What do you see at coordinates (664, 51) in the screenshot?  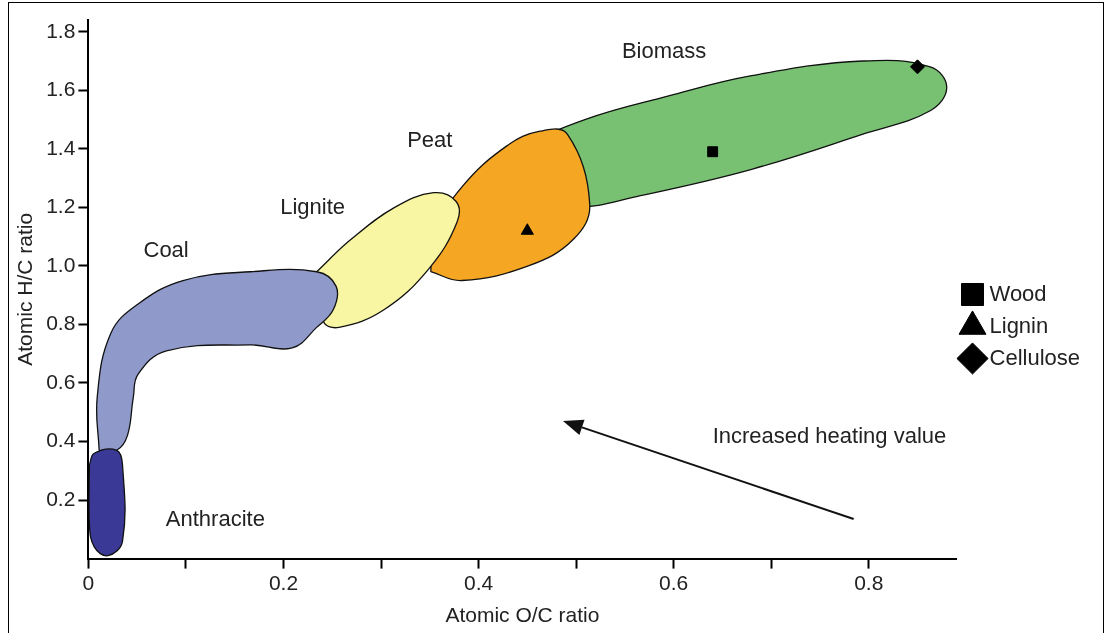 I see `series-label: Biomass` at bounding box center [664, 51].